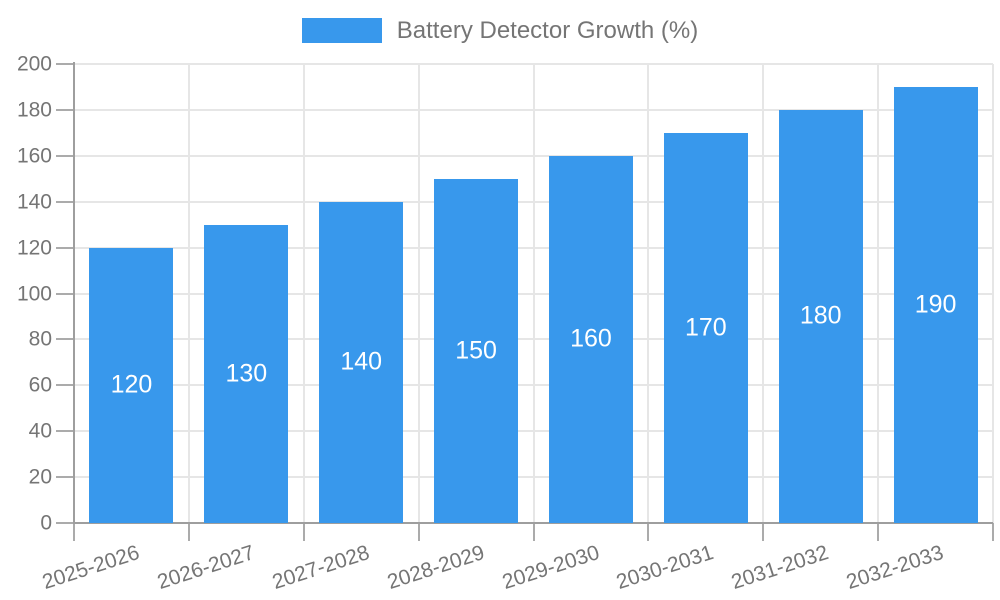 The image size is (1000, 600). What do you see at coordinates (665, 567) in the screenshot?
I see `x-tick-label: 2030-2031` at bounding box center [665, 567].